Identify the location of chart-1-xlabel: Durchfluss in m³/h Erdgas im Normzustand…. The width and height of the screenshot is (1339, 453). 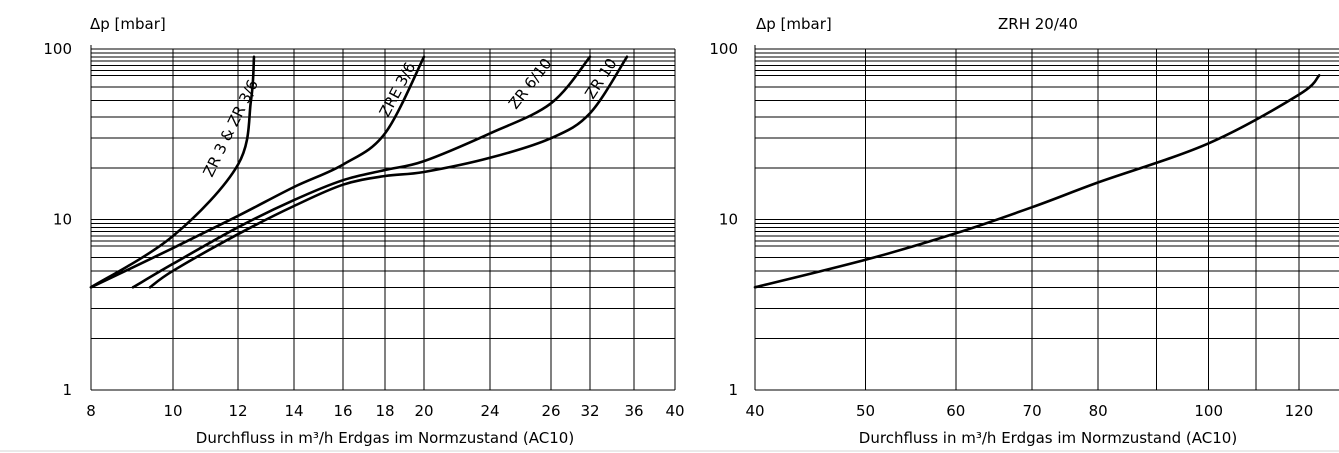
(385, 438).